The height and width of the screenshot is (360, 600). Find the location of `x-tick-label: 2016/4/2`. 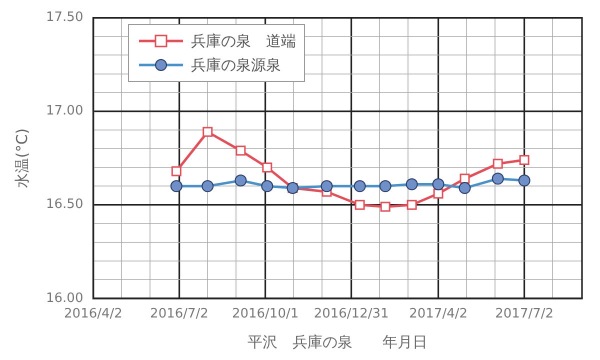

x-tick-label: 2016/4/2 is located at coordinates (93, 314).